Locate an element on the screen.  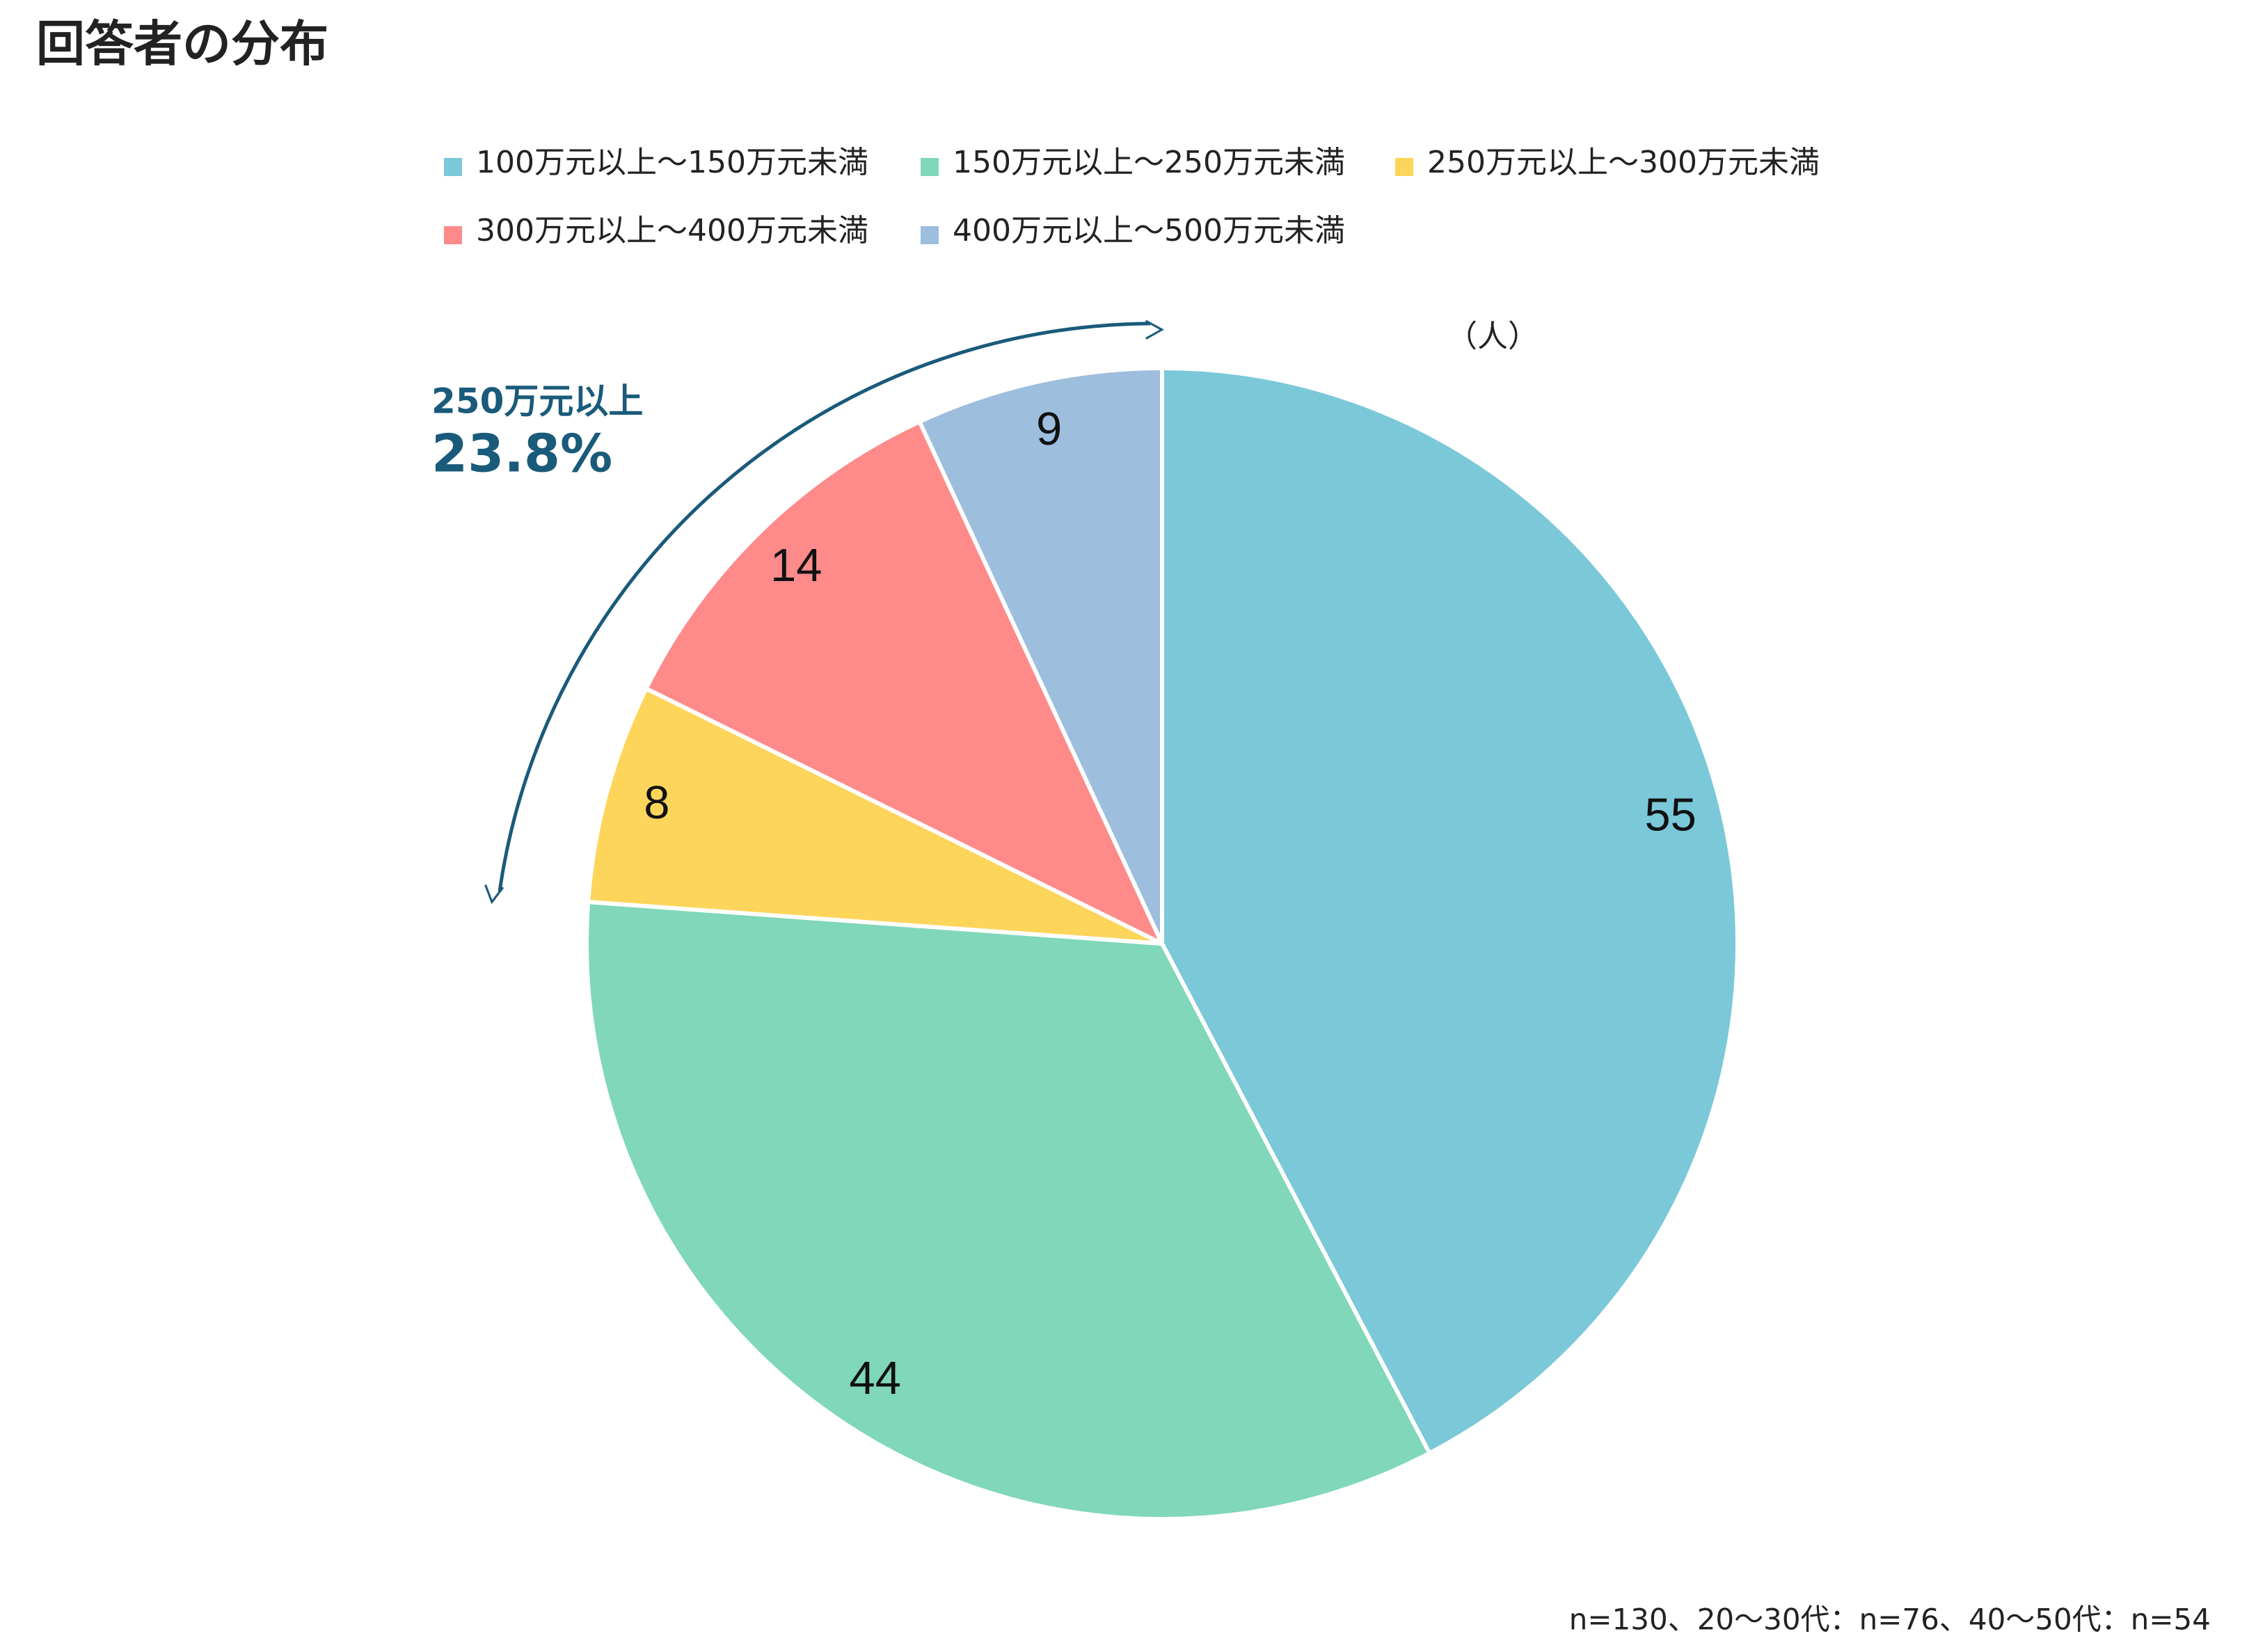
footnote: n=130、20〜30代：n=76、40〜50代：n=54 is located at coordinates (1890, 1620).